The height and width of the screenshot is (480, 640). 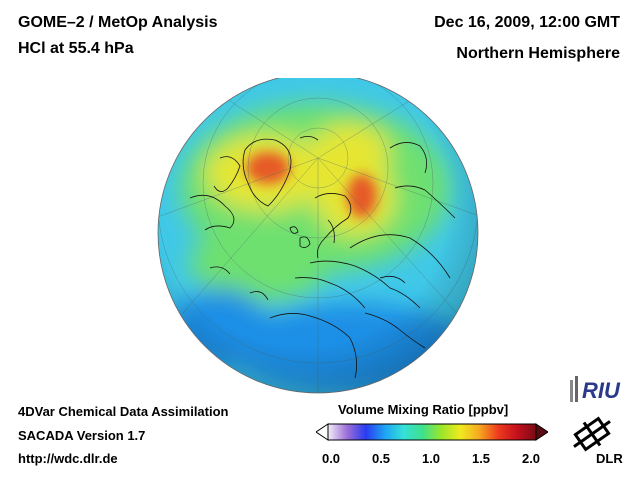 I want to click on colorbar-max-arrow, so click(x=541, y=432).